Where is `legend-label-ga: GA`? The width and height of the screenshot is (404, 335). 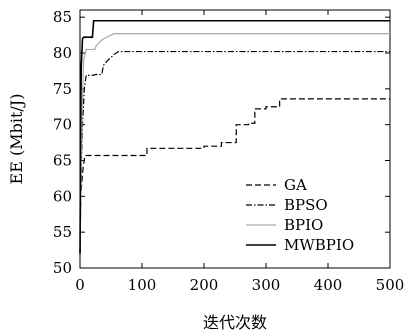 legend-label-ga: GA is located at coordinates (295, 185).